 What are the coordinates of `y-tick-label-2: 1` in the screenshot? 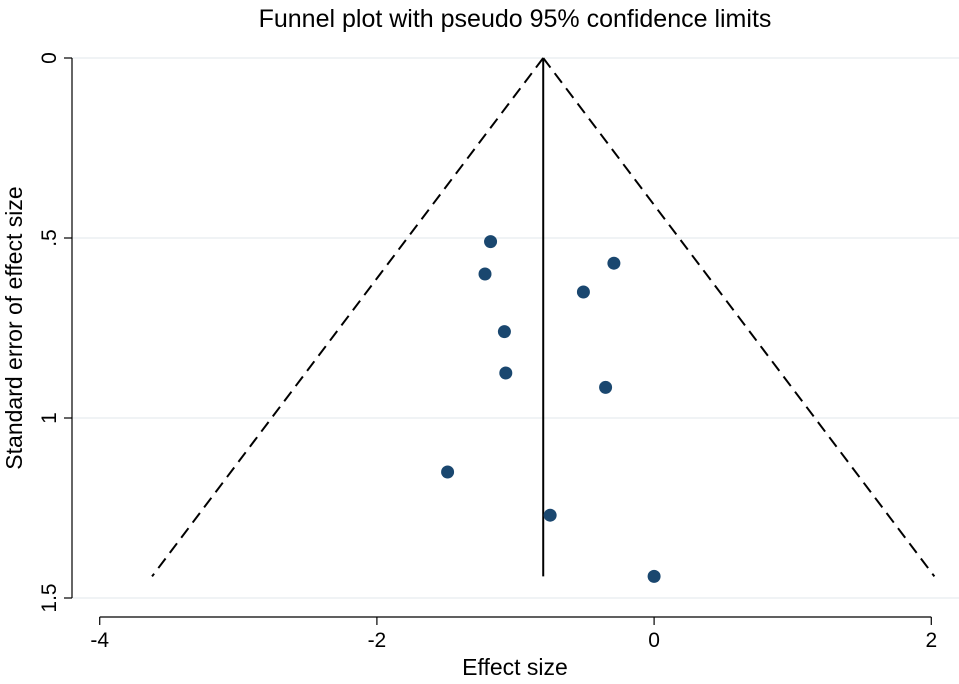 It's located at (49, 418).